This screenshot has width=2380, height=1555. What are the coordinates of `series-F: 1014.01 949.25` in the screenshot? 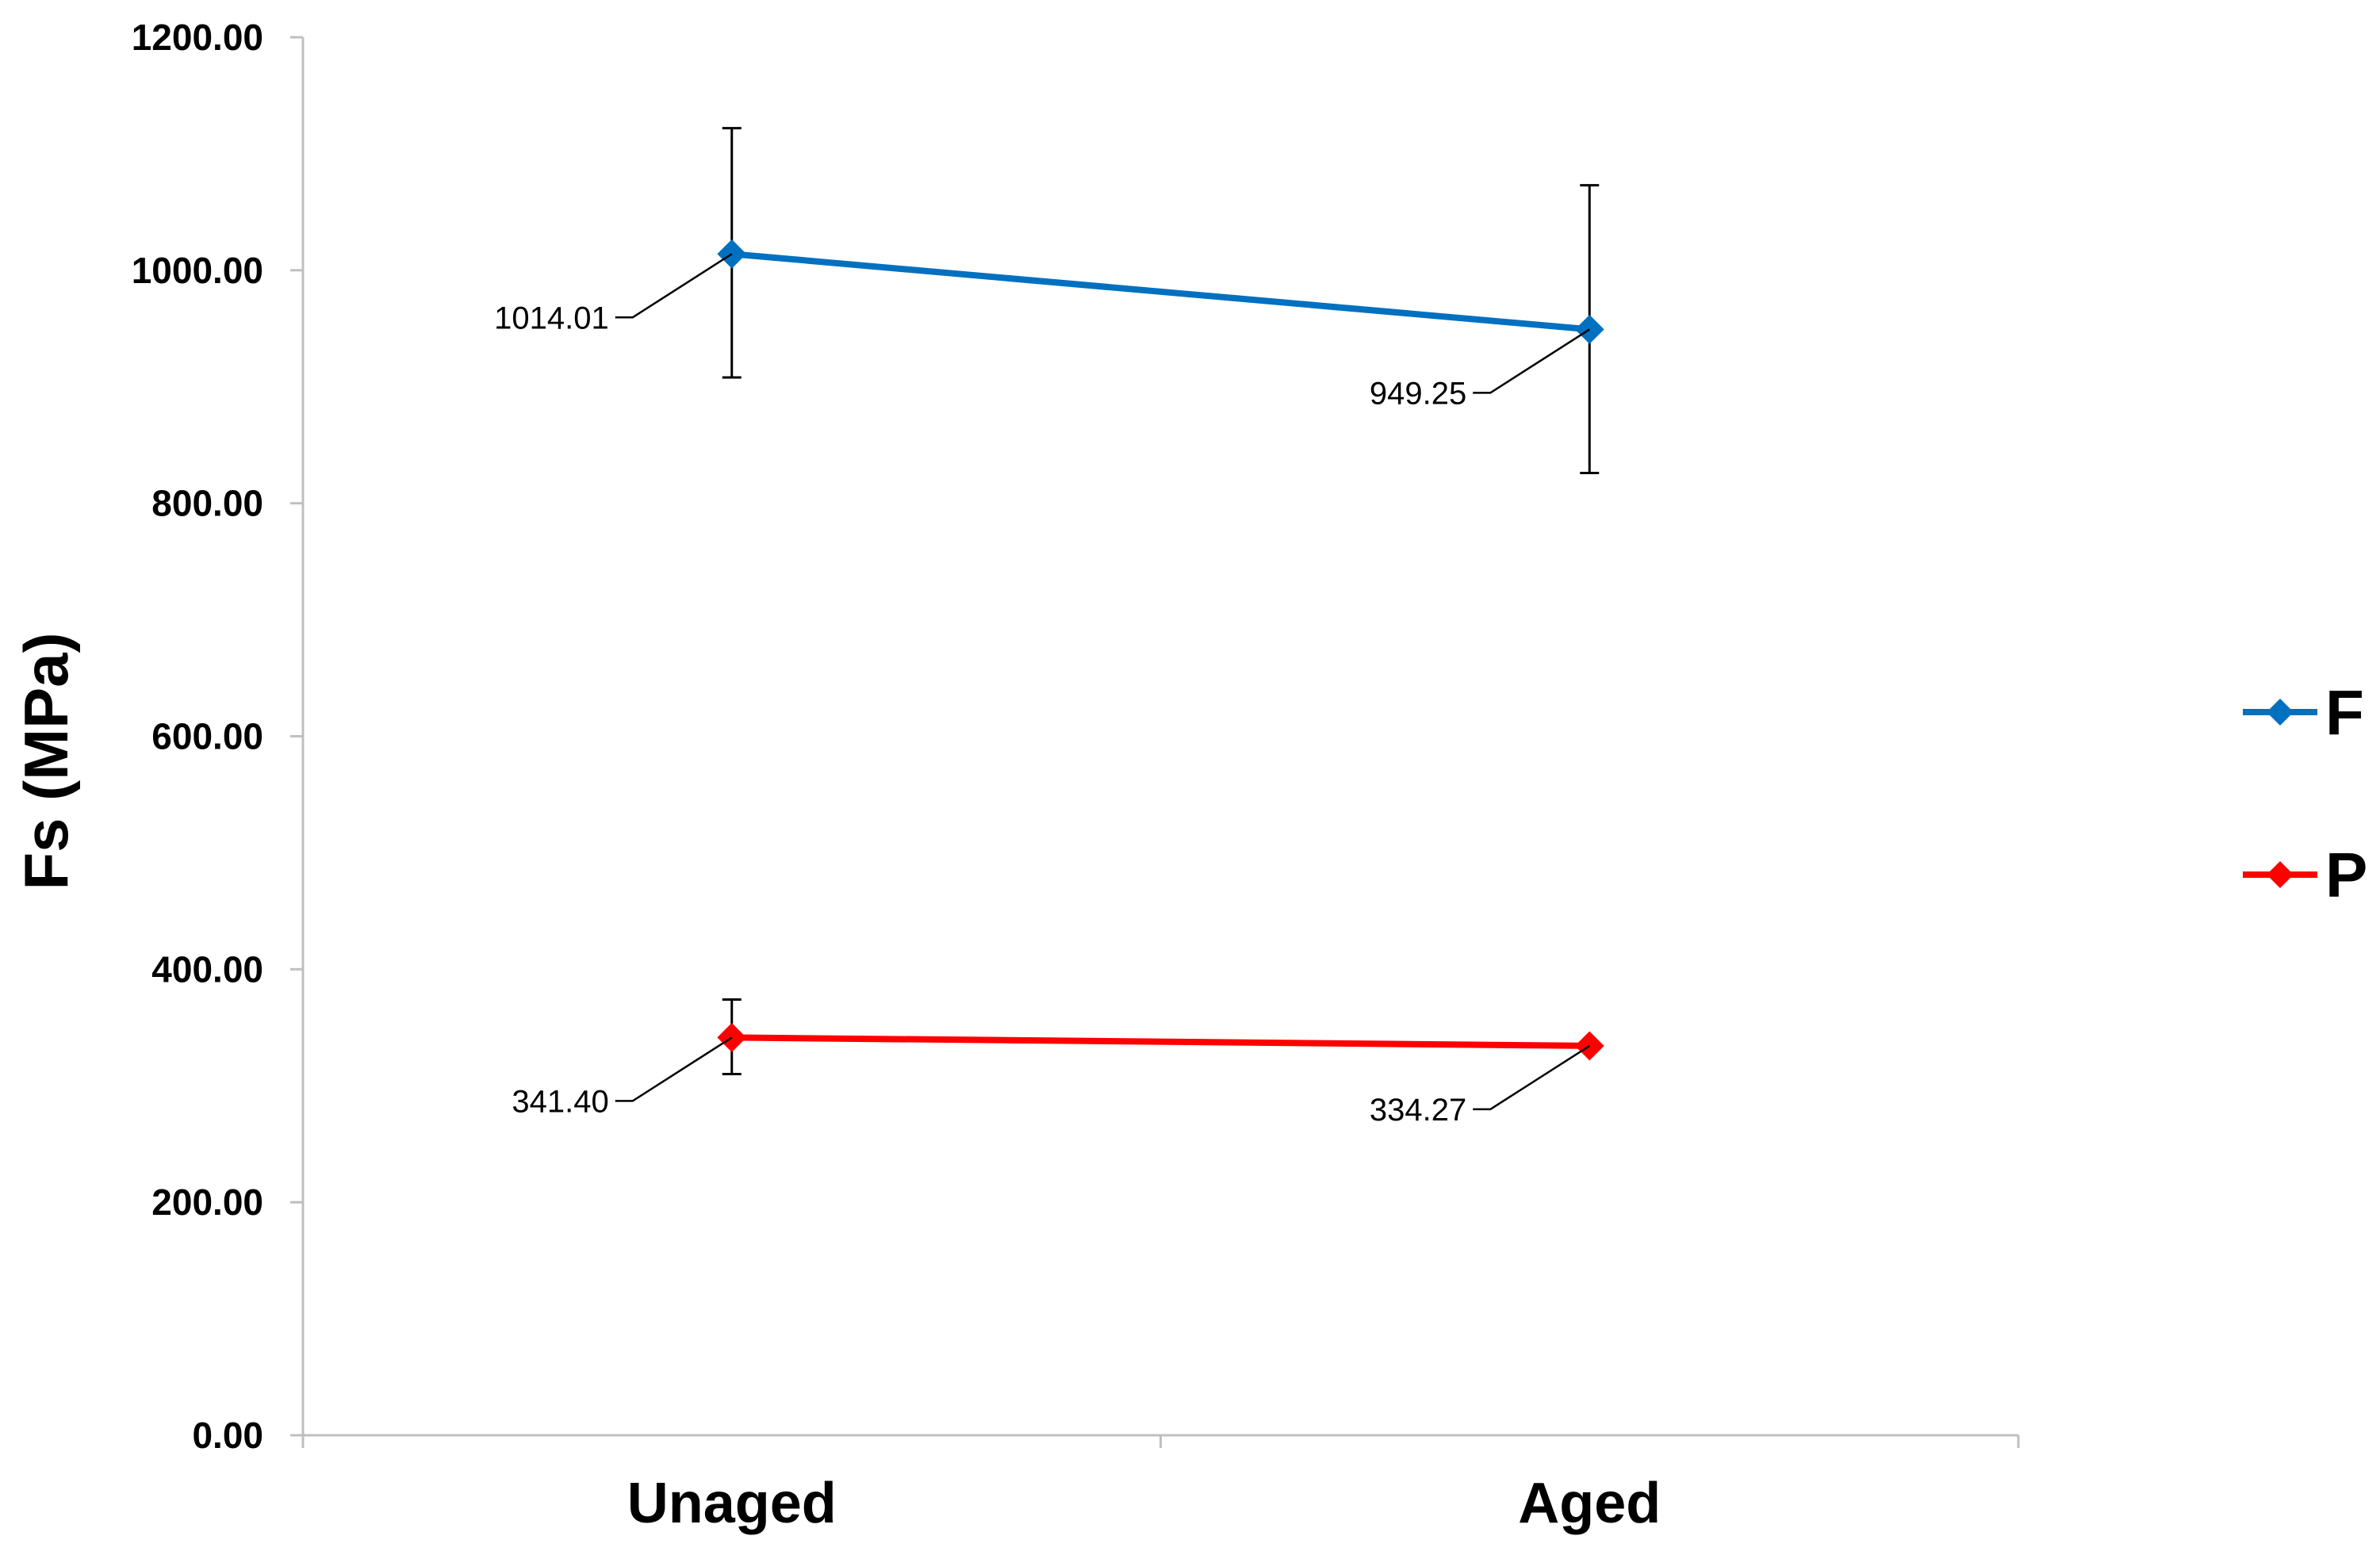 It's located at (1049, 301).